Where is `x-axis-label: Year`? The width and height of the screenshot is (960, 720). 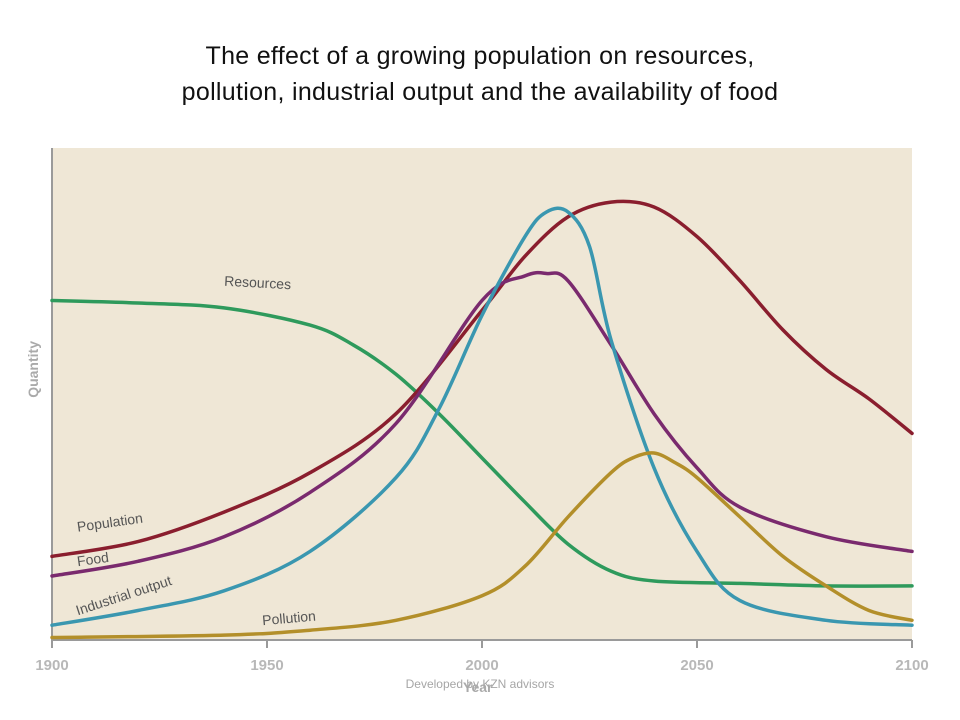 x-axis-label: Year is located at coordinates (478, 687).